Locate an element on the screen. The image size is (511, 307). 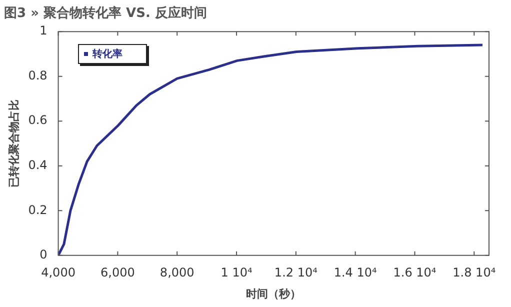
x-tick-label: 8,000 is located at coordinates (177, 273).